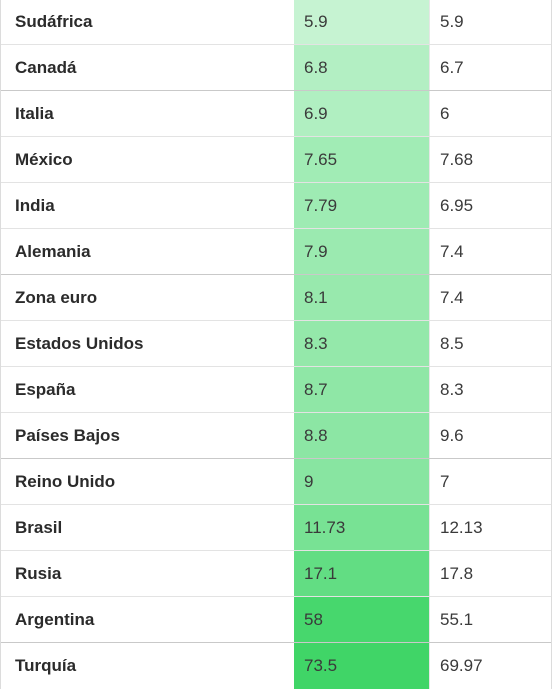  I want to click on table-row: India 7.79 6.95, so click(276, 206).